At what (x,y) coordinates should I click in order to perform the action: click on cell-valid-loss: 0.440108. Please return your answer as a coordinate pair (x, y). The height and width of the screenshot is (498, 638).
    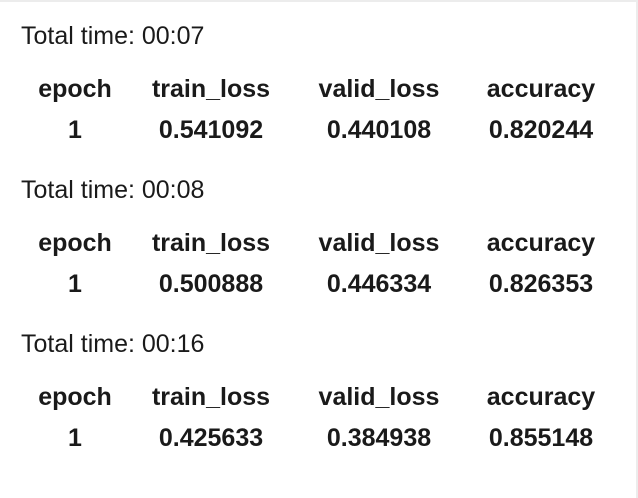
    Looking at the image, I should click on (379, 130).